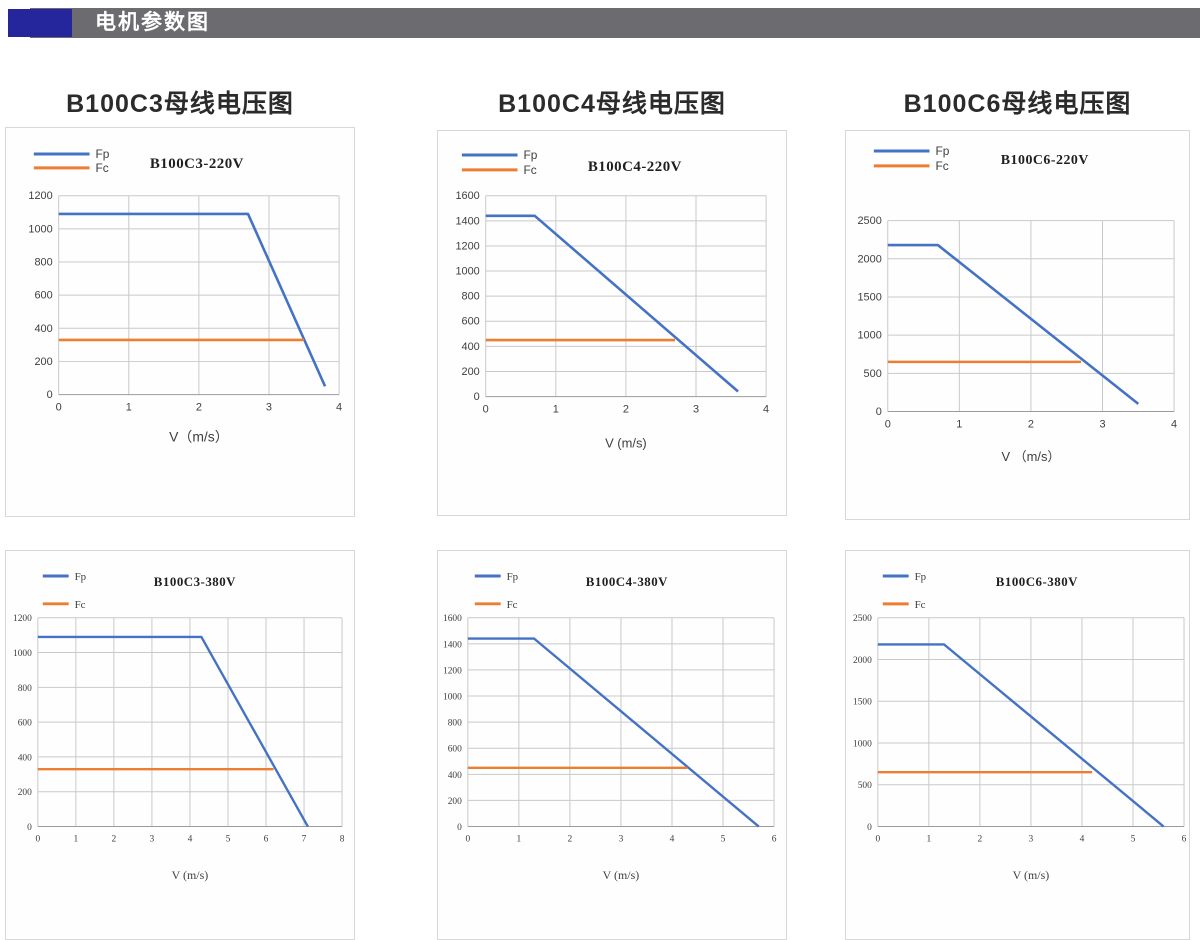  I want to click on y-tick-label: 1400, so click(452, 645).